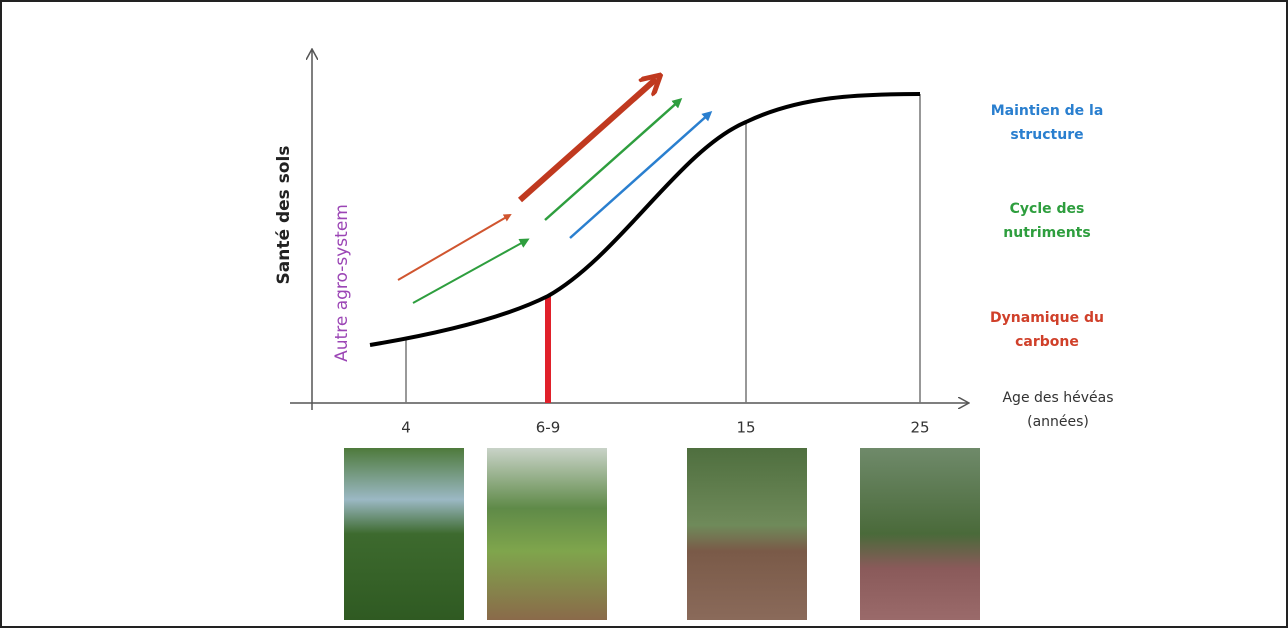 This screenshot has height=628, width=1288. I want to click on legend-label: Cycle des, so click(1047, 209).